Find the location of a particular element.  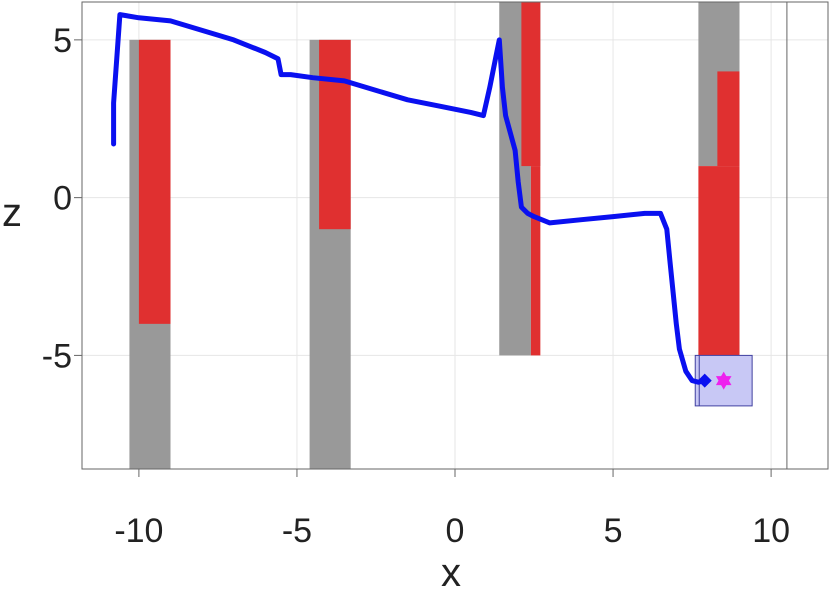

y-tick-label: 0 is located at coordinates (62, 199).